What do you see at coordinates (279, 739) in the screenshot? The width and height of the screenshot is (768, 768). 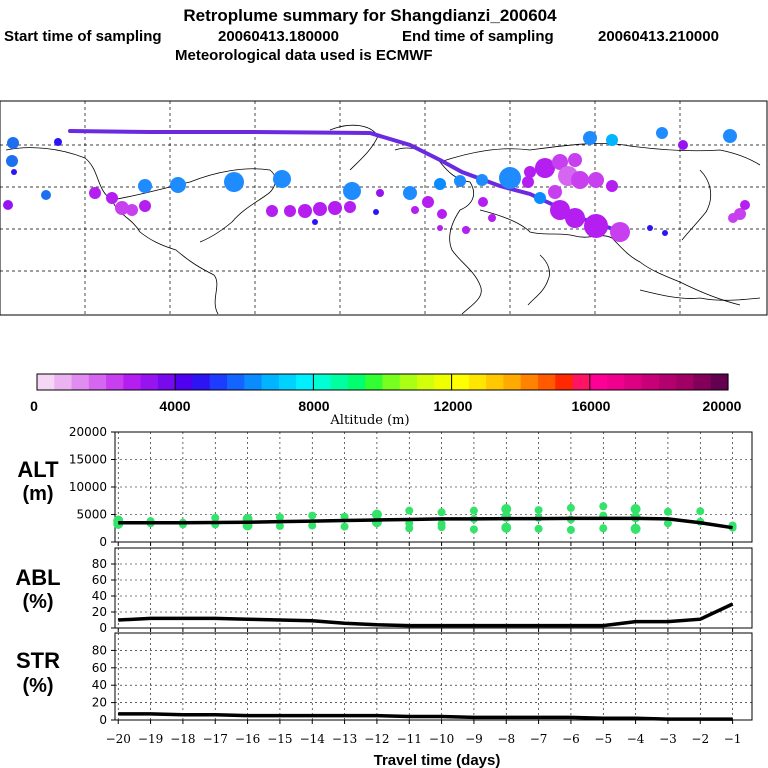 I see `x-tick-label: −15` at bounding box center [279, 739].